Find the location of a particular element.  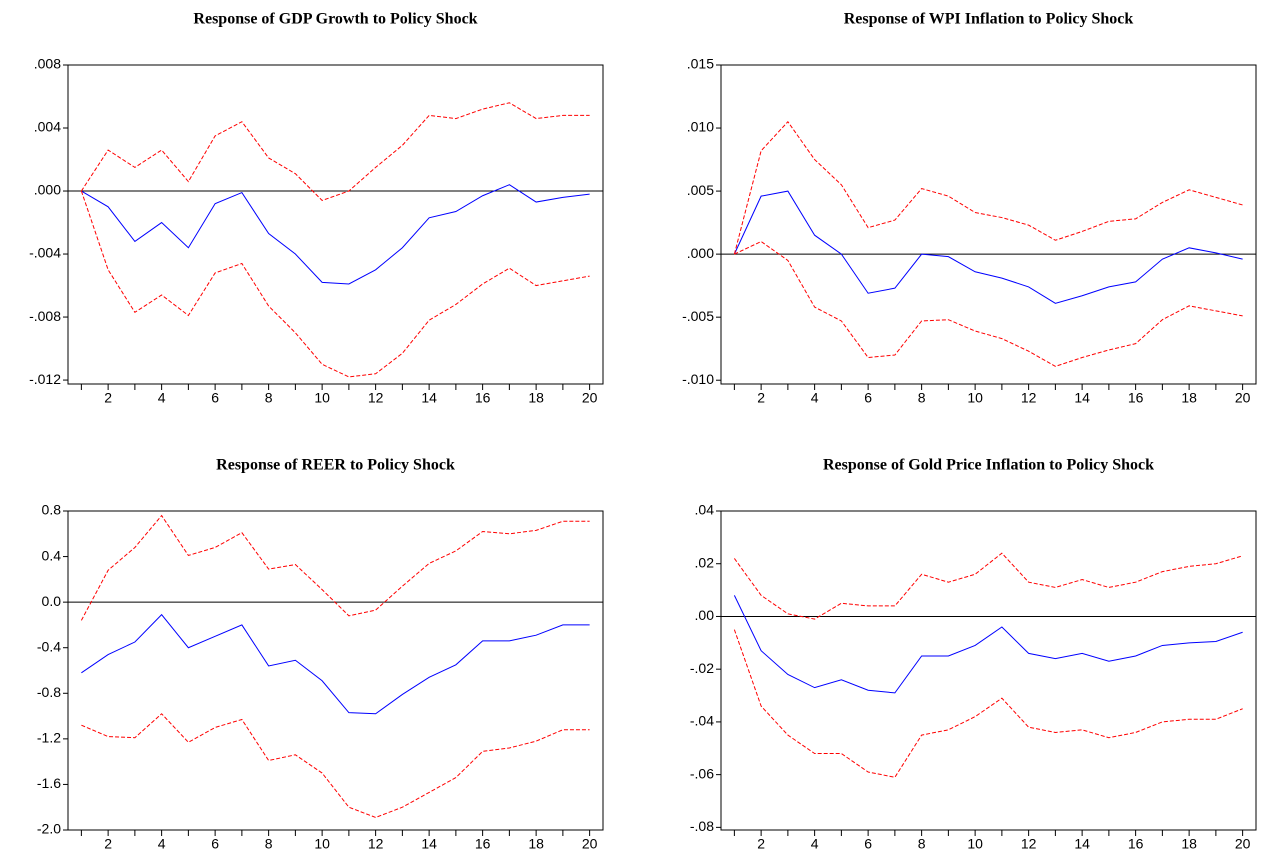

y-tick-label: -.005 is located at coordinates (698, 316).